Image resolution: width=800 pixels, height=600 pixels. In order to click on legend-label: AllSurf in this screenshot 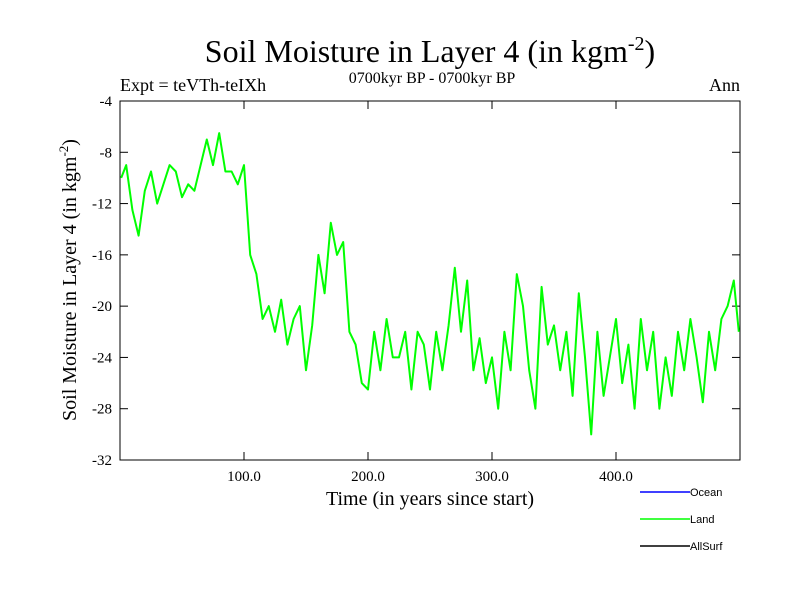, I will do `click(706, 547)`.